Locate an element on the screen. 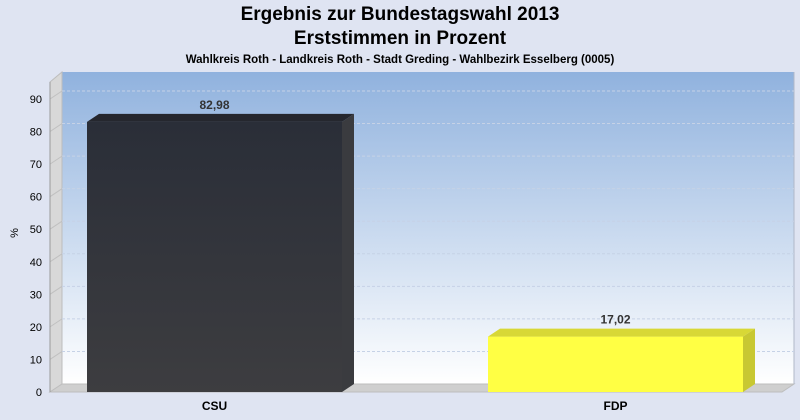 The height and width of the screenshot is (420, 800). y-tick-label: 90 is located at coordinates (36, 100).